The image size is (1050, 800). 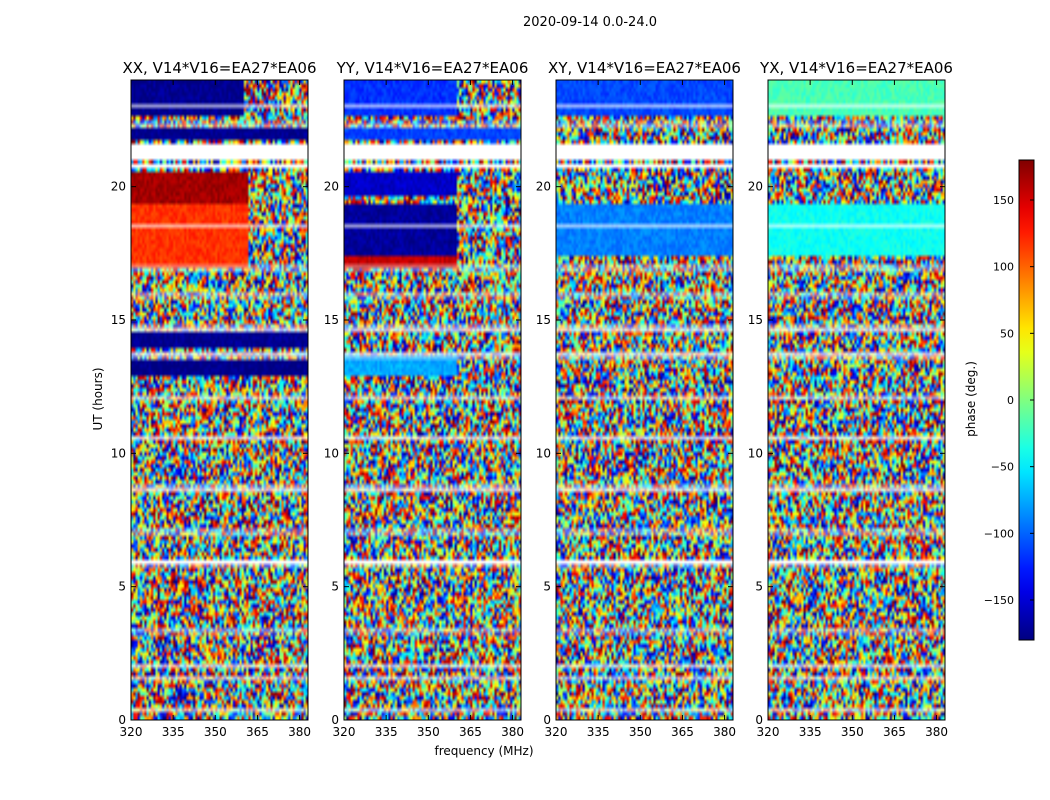 What do you see at coordinates (1003, 267) in the screenshot?
I see `colorbar-tick-label: 100` at bounding box center [1003, 267].